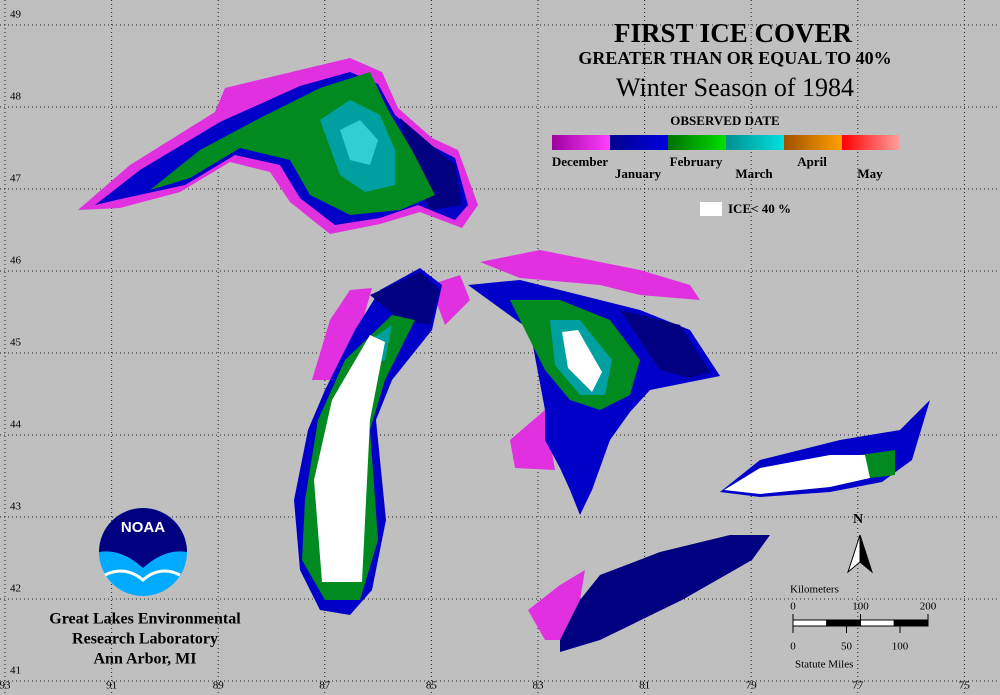 The image size is (1000, 695). What do you see at coordinates (696, 161) in the screenshot?
I see `legend-label: February` at bounding box center [696, 161].